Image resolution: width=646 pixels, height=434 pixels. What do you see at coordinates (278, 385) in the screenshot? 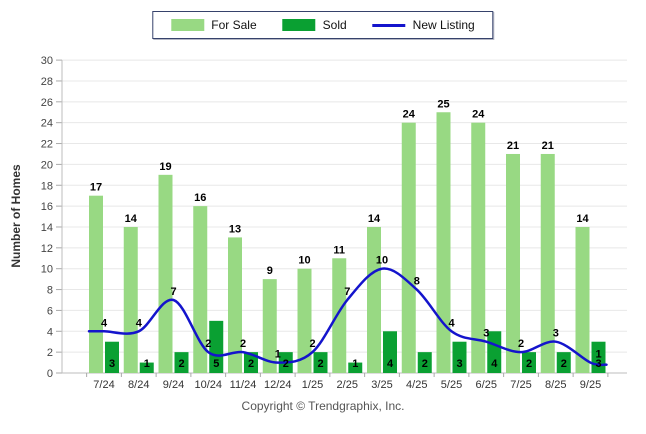
I see `x-tick-label: 12/24` at bounding box center [278, 385].